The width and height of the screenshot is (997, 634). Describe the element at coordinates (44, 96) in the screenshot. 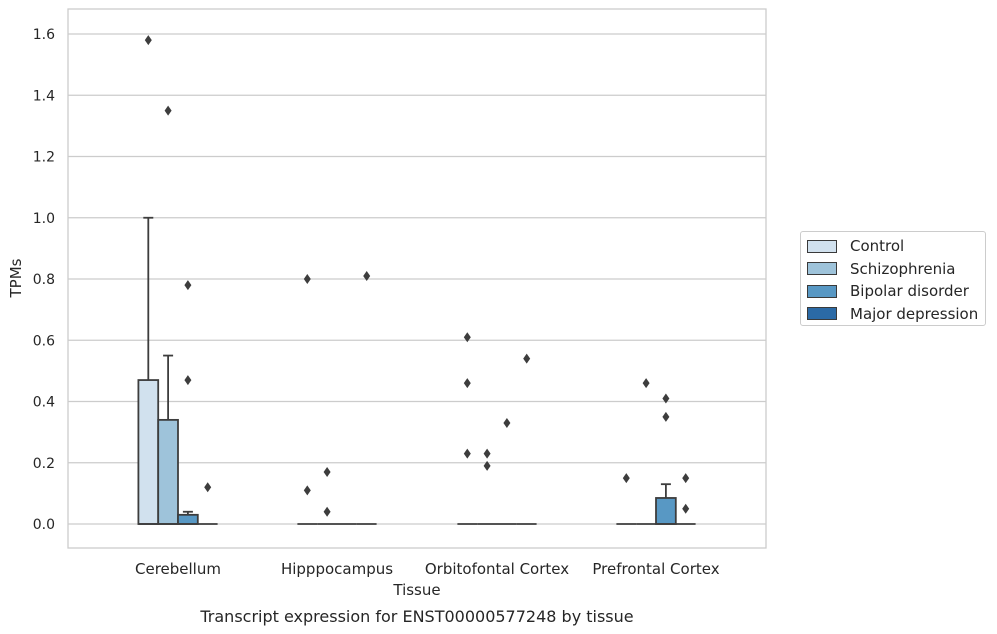

I see `y-tick-label: 1.4` at that location.